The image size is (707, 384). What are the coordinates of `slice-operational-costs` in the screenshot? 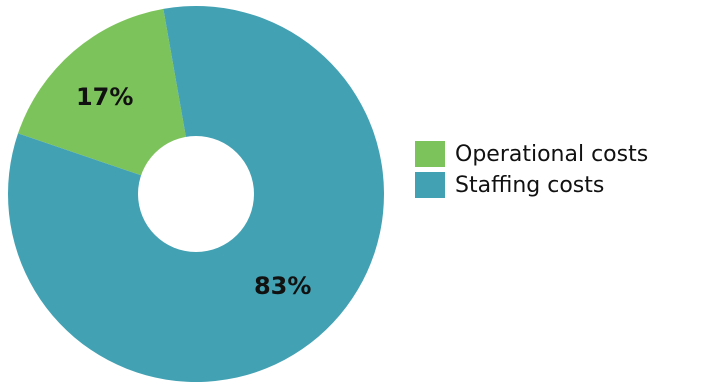 It's located at (107, 101).